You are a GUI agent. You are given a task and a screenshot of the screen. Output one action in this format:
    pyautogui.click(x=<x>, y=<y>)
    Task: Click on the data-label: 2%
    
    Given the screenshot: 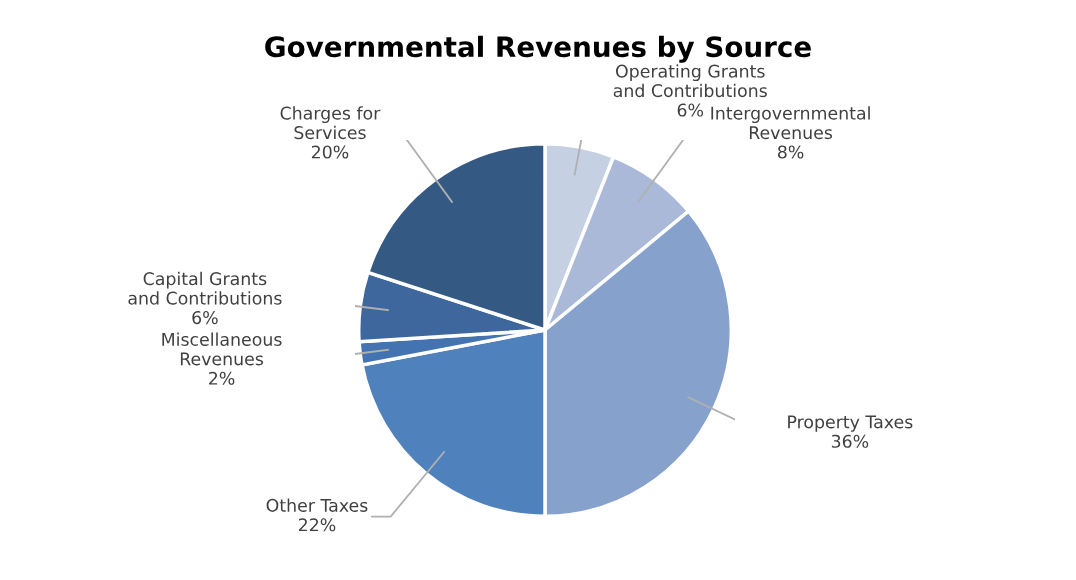 What is the action you would take?
    pyautogui.click(x=222, y=378)
    